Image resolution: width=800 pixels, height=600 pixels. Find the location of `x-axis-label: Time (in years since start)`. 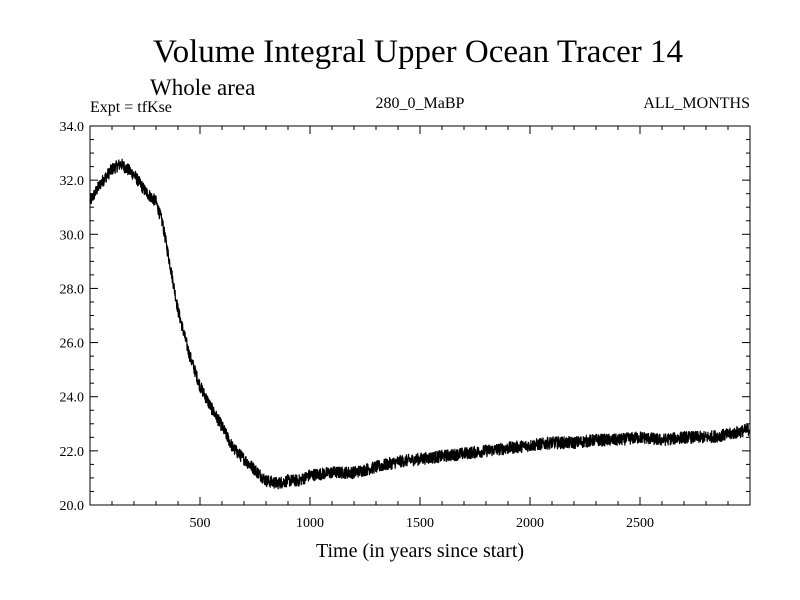

x-axis-label: Time (in years since start) is located at coordinates (420, 551).